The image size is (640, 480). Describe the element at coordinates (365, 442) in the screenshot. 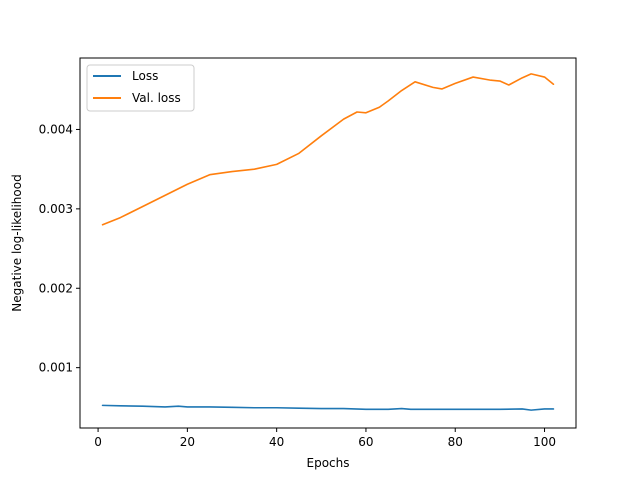

I see `x-tick-label: 60` at that location.